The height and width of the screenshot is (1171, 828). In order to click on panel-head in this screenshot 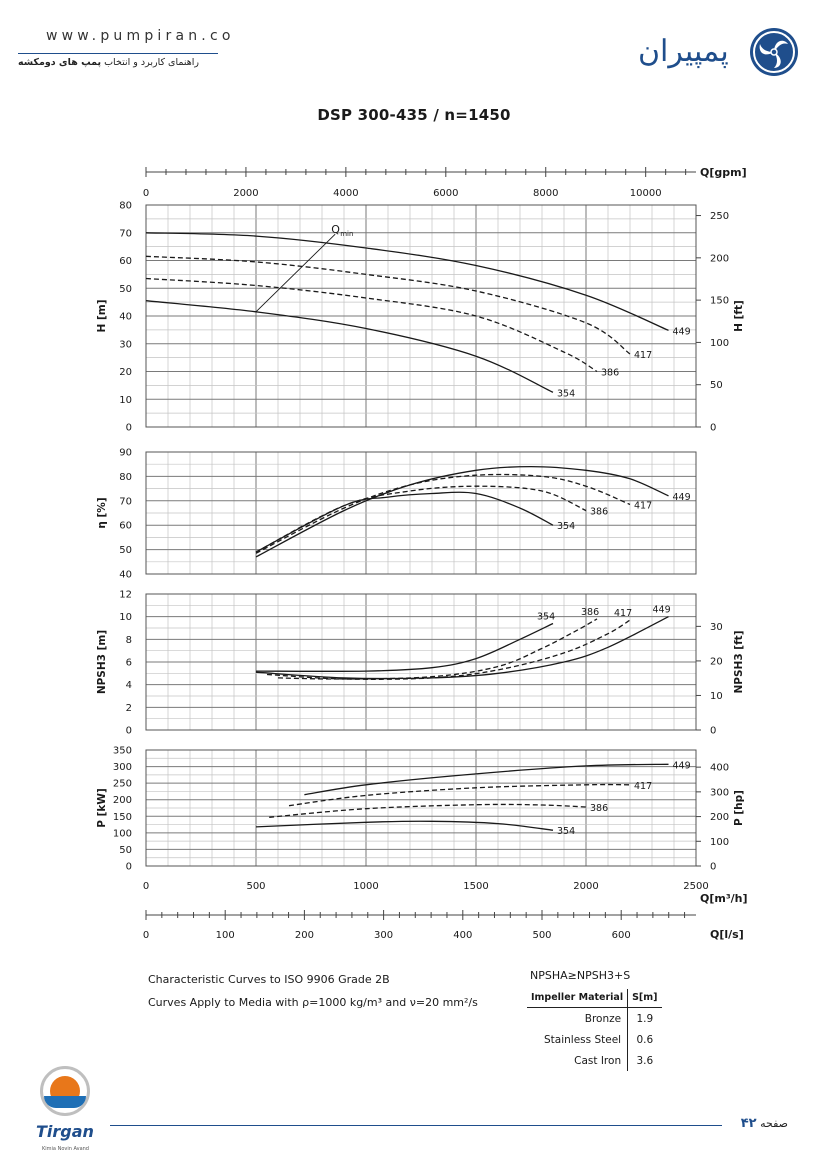, I will do `click(423, 316)`.